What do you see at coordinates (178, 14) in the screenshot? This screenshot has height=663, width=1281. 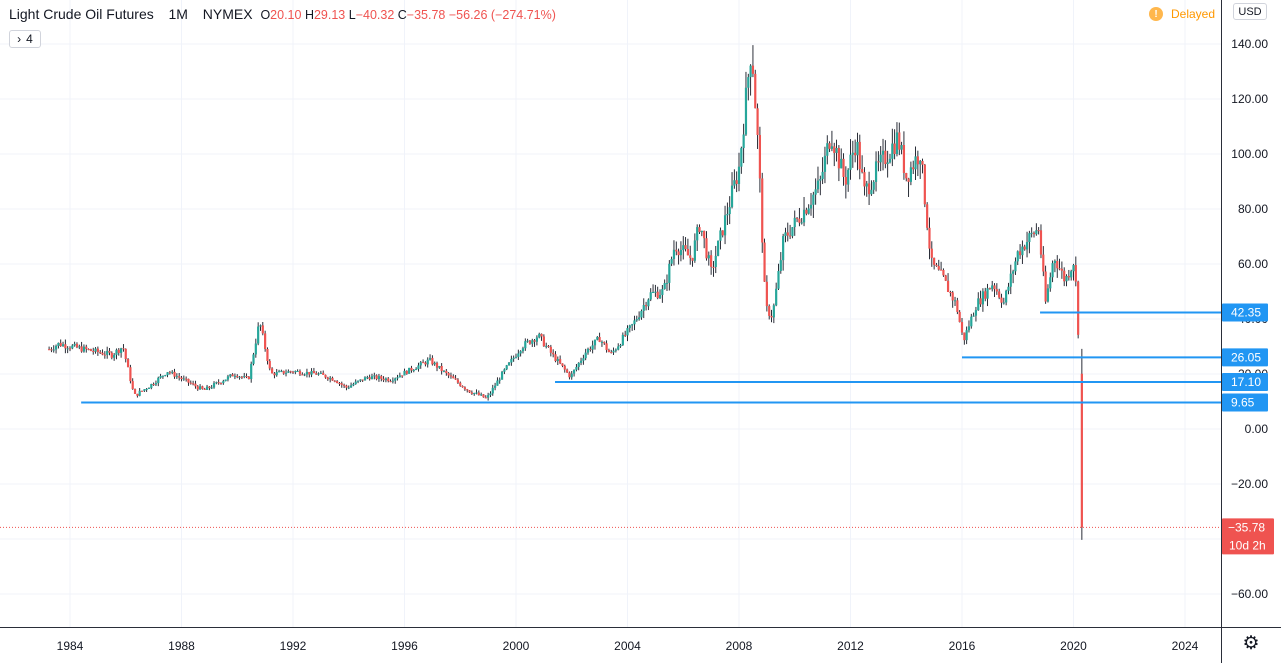 I see `interval-label: 1M` at bounding box center [178, 14].